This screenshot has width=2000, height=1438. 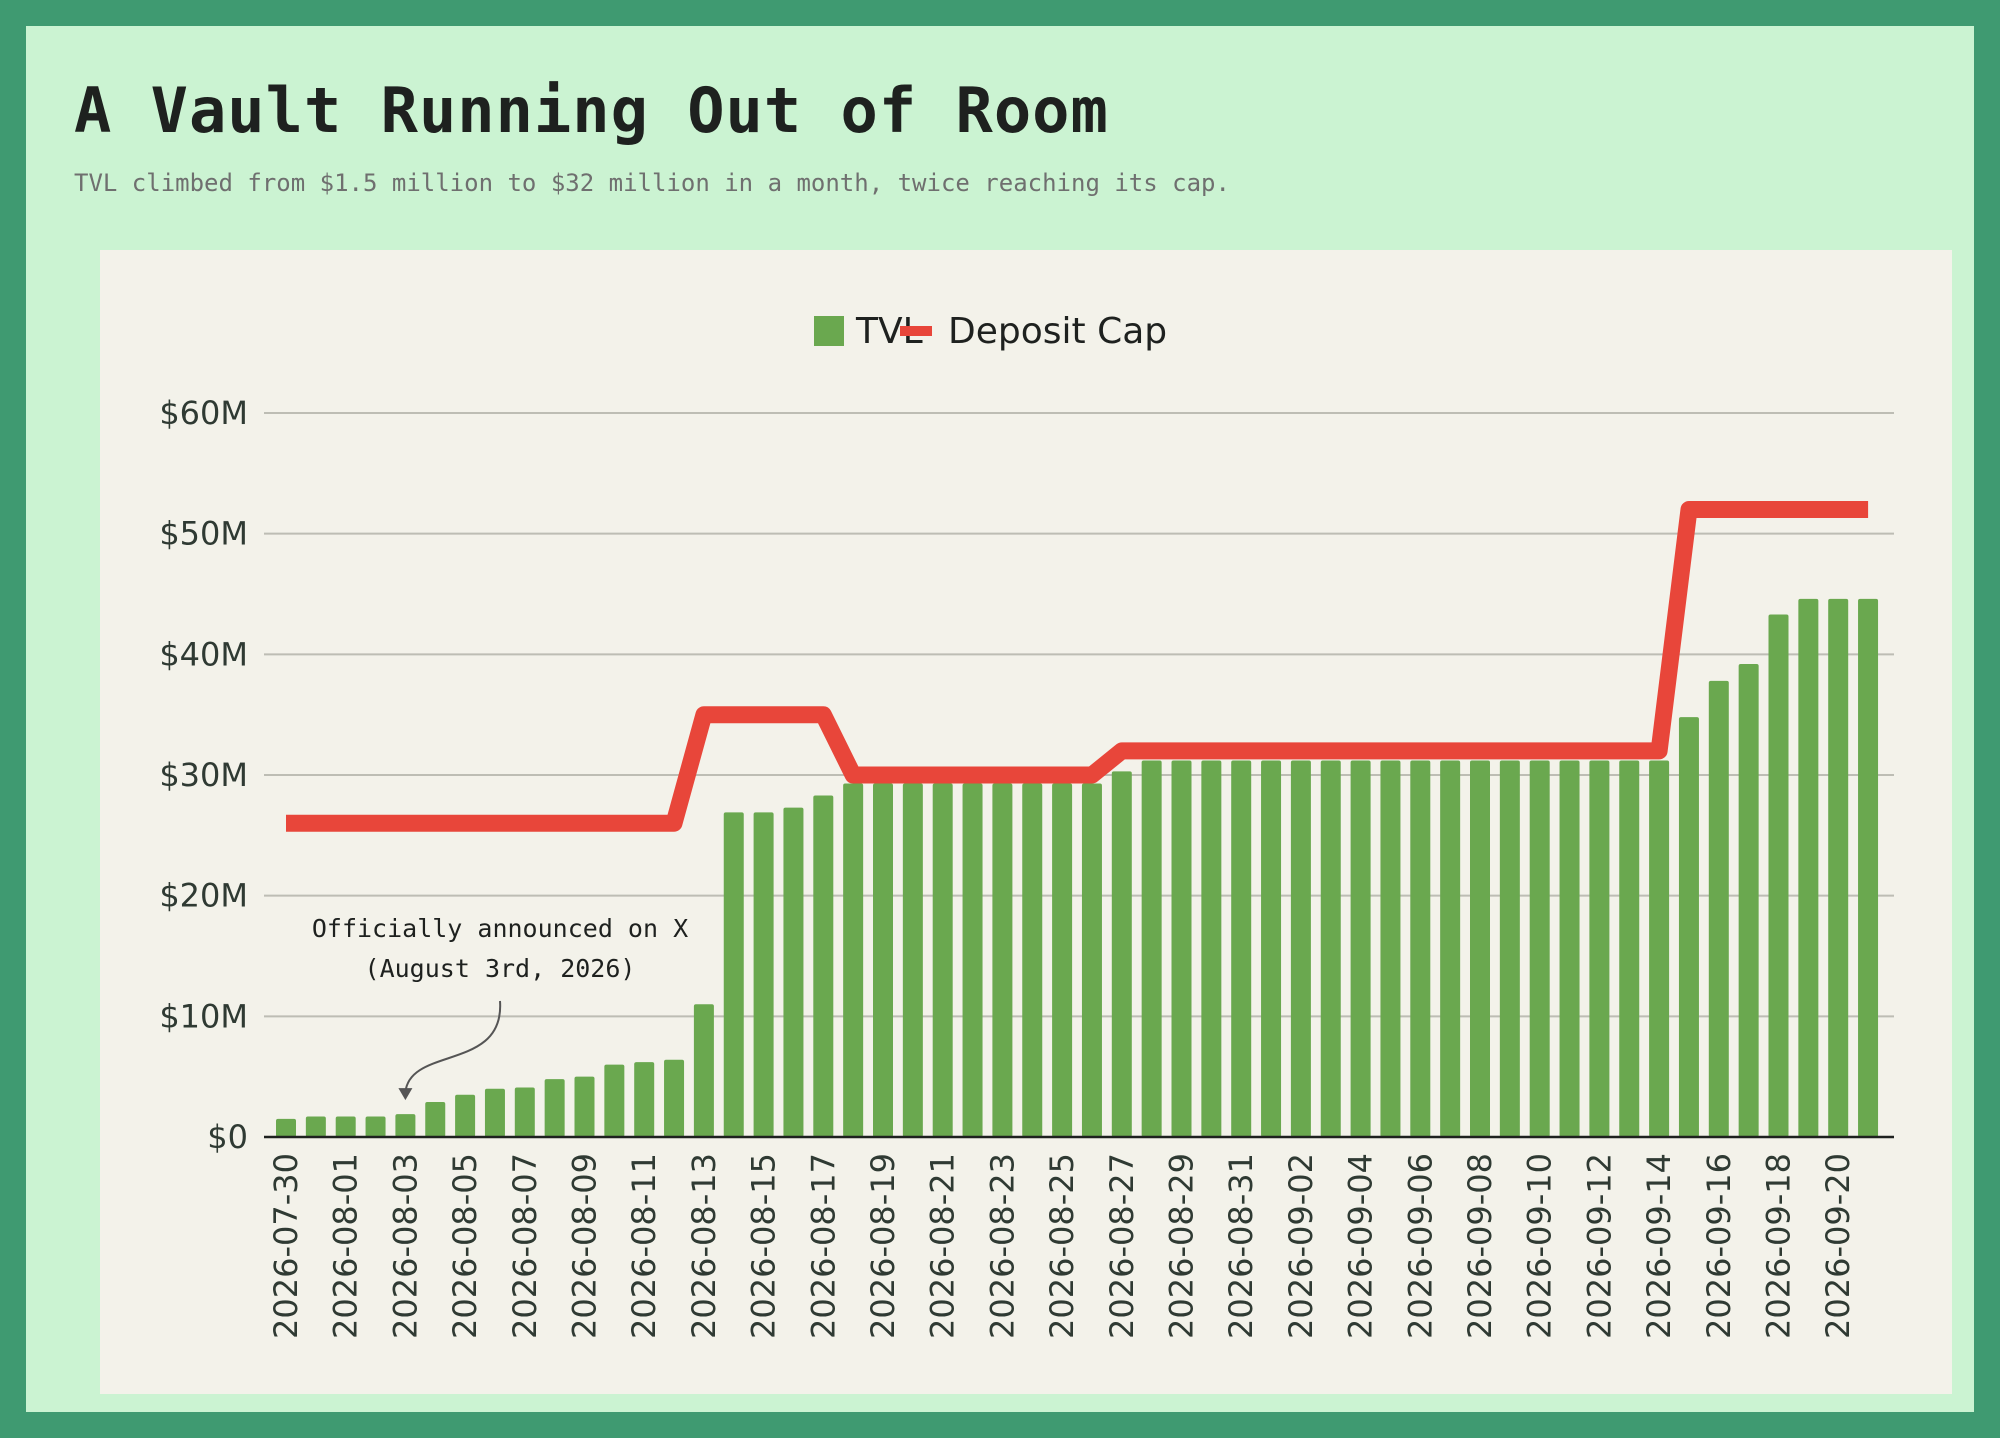 I want to click on x-tick-label: 2026-08-25, so click(x=1062, y=1246).